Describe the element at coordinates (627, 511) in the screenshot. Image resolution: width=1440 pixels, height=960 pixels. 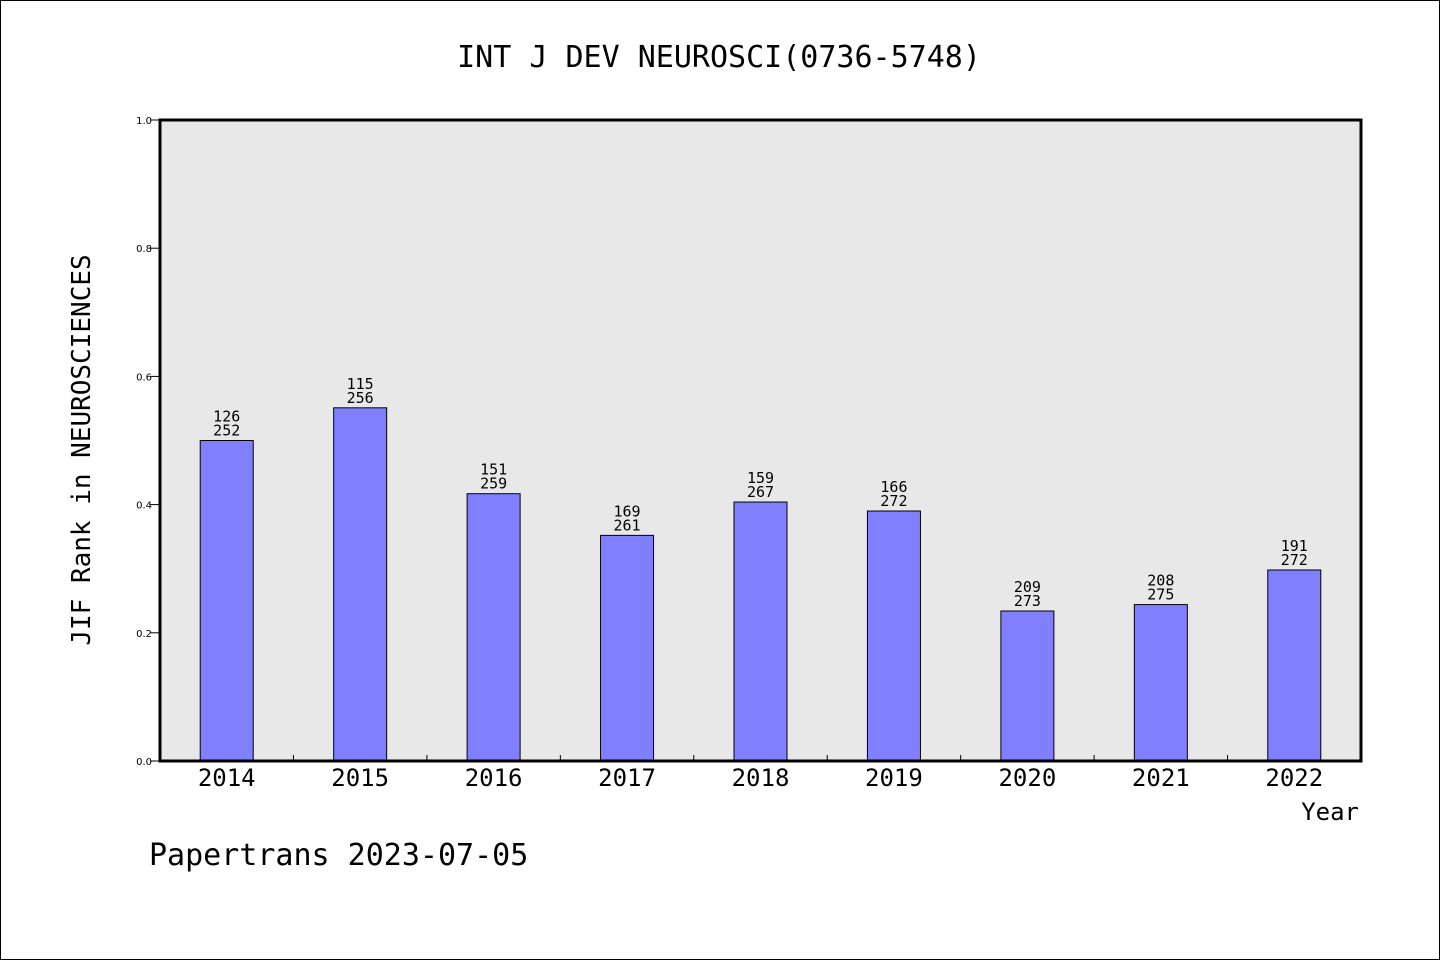
I see `data-label-rank: 169` at that location.